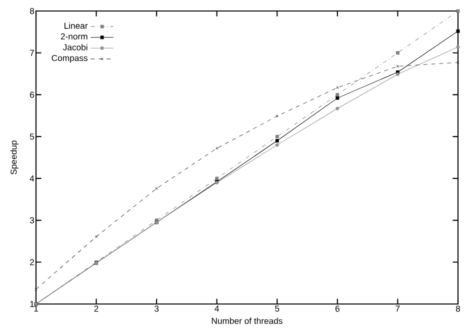 The width and height of the screenshot is (474, 332). I want to click on y-tick-label: 7, so click(32, 53).